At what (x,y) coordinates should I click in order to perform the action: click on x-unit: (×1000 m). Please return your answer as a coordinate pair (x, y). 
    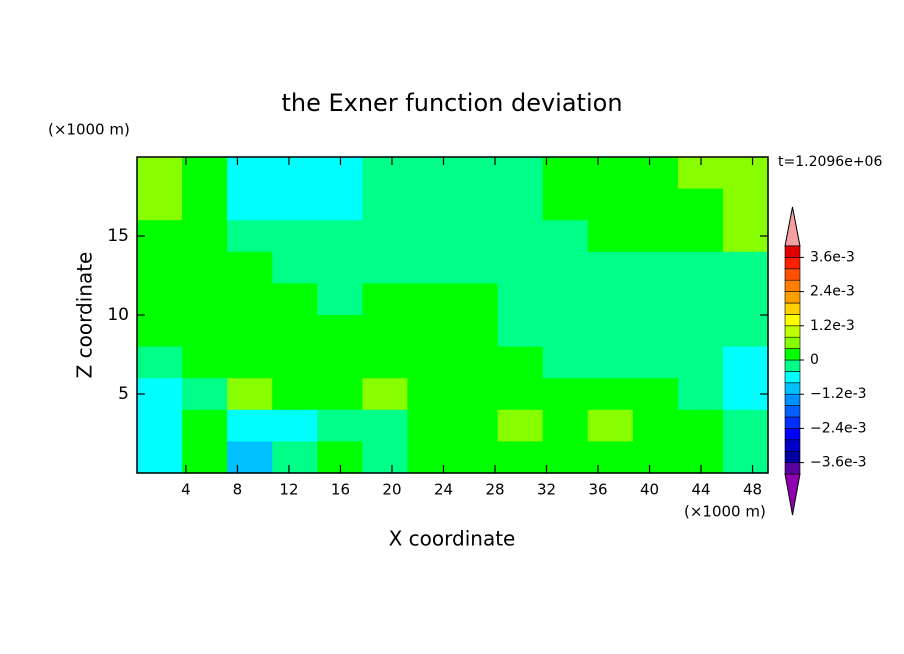
    Looking at the image, I should click on (725, 512).